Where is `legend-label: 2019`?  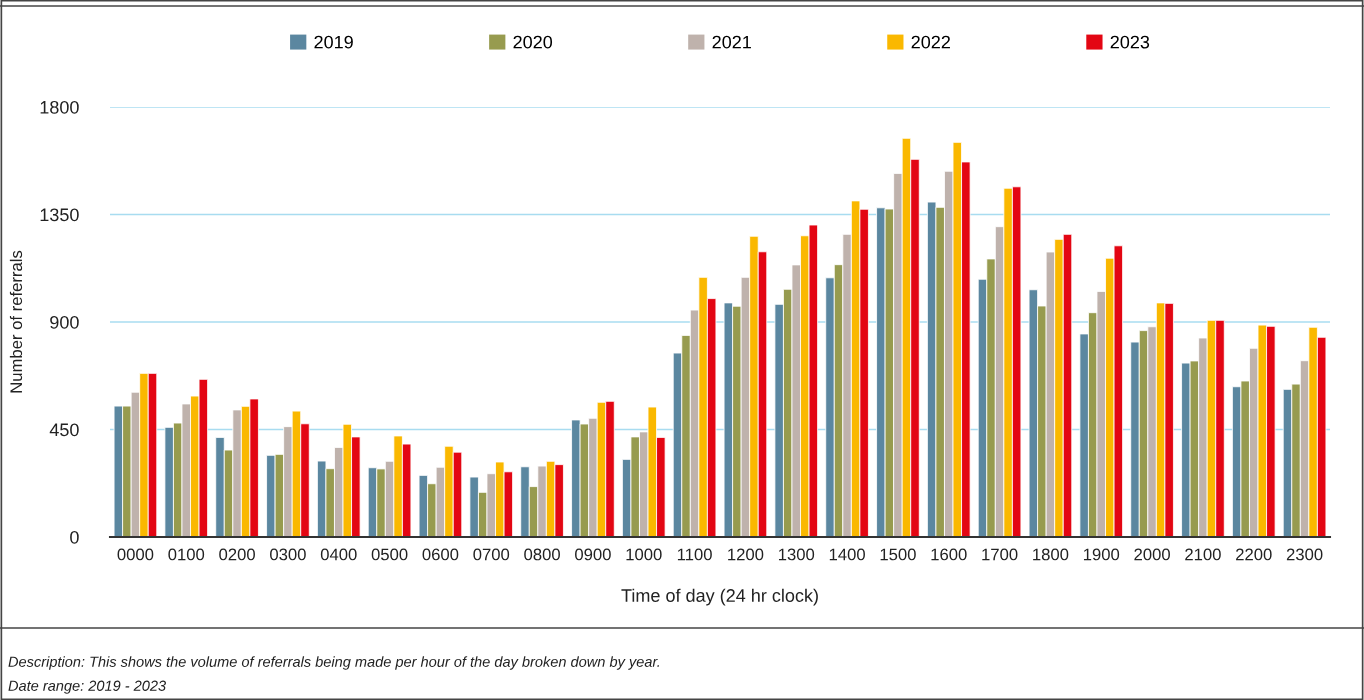
legend-label: 2019 is located at coordinates (333, 42).